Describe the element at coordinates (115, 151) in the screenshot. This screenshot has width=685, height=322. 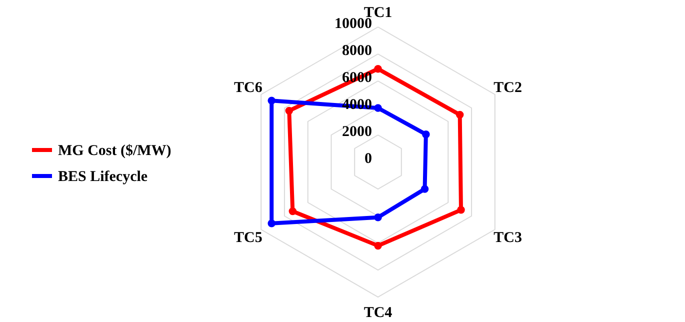
I see `legend-label: MG Cost ($/MW)` at that location.